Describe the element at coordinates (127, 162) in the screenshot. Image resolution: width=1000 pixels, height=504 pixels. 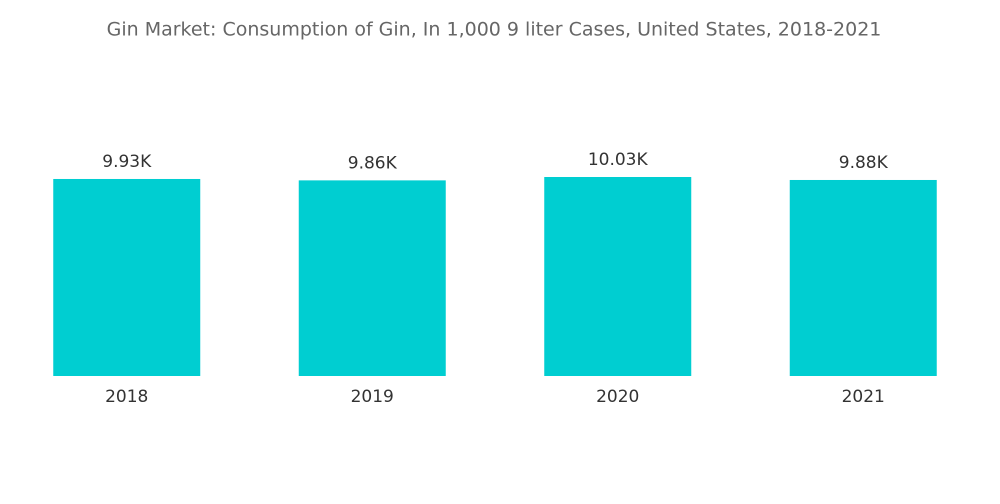
I see `value-label: 9.93K` at that location.